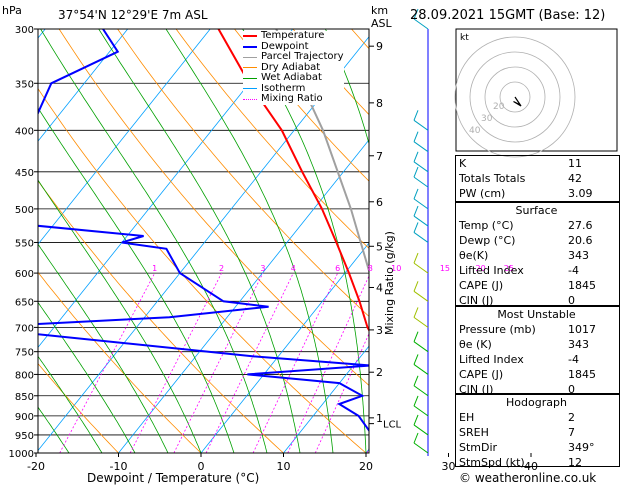  Describe the element at coordinates (370, 268) in the screenshot. I see `mixing-ratio-label: 8` at that location.